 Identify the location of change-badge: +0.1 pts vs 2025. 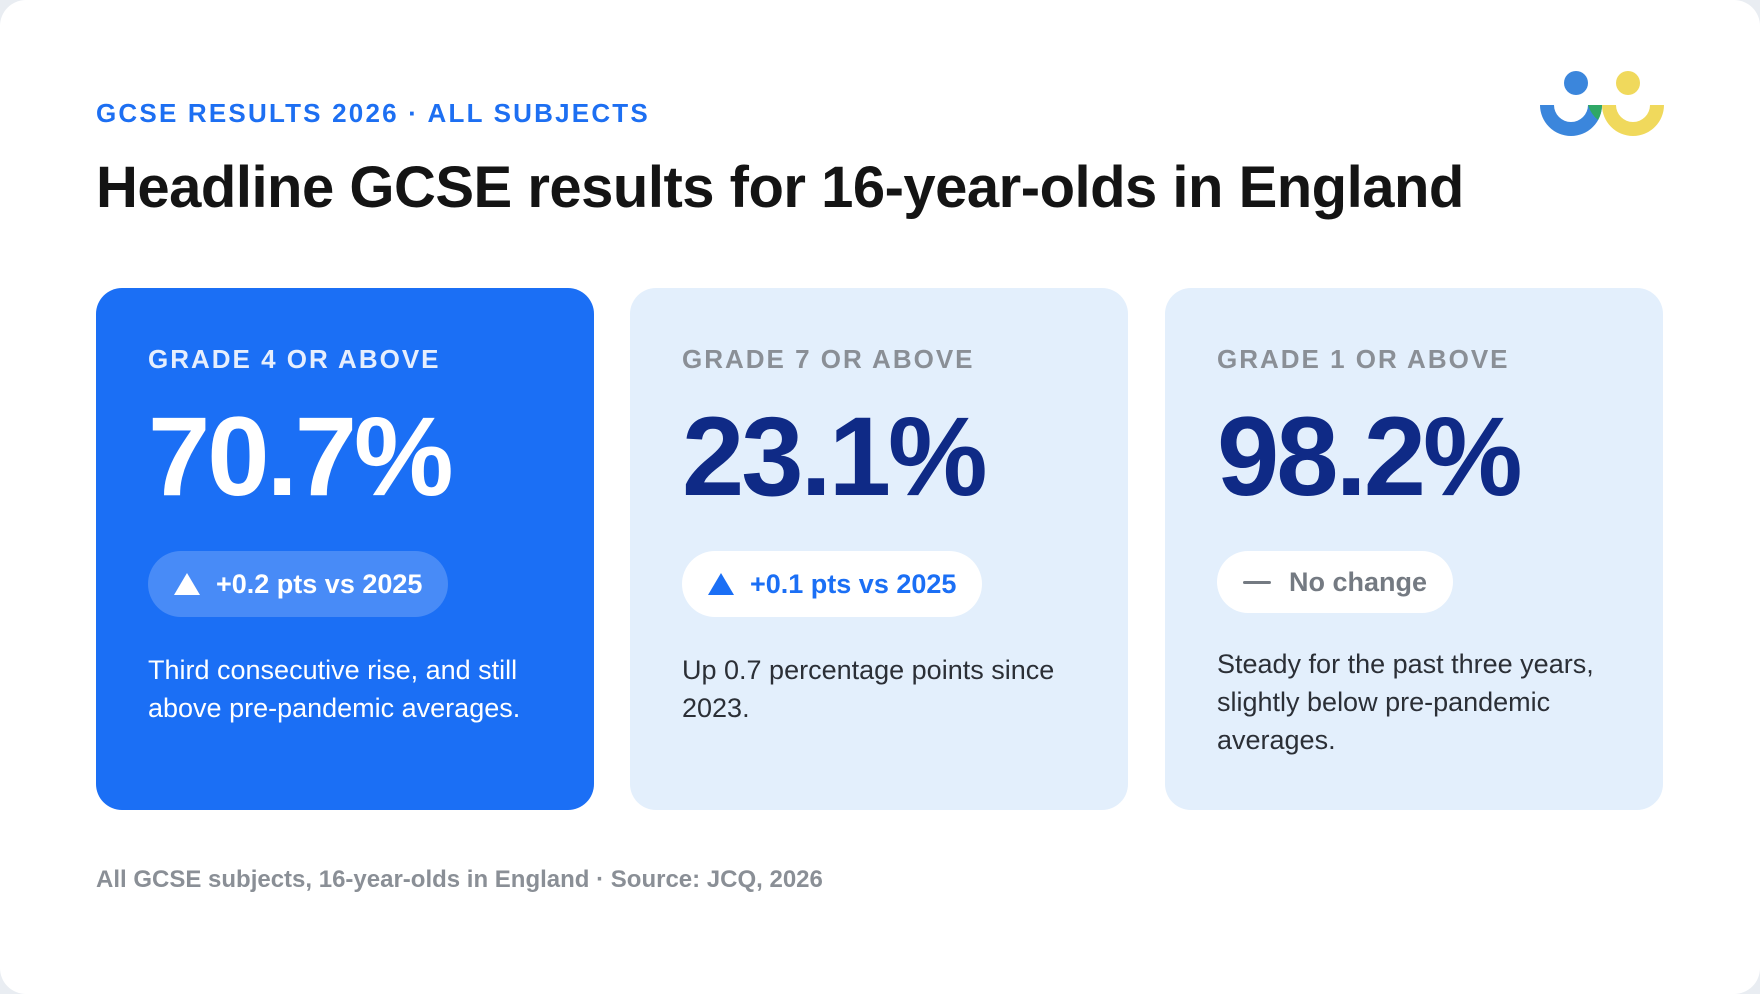
(832, 584).